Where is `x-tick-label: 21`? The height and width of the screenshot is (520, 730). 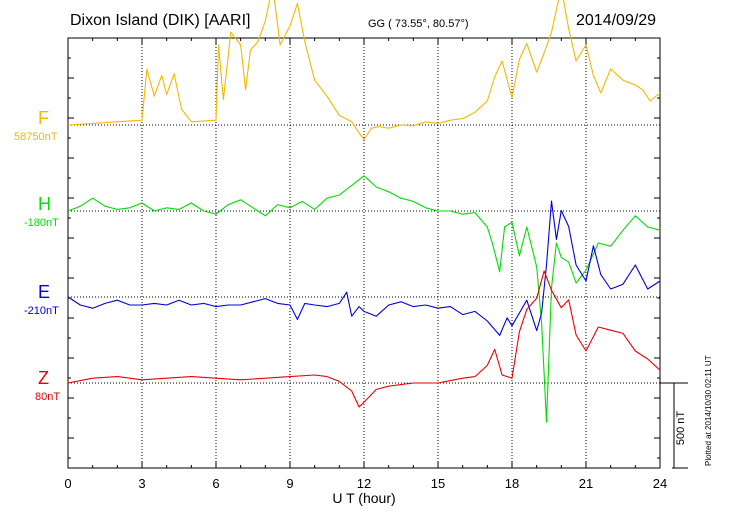 x-tick-label: 21 is located at coordinates (586, 483).